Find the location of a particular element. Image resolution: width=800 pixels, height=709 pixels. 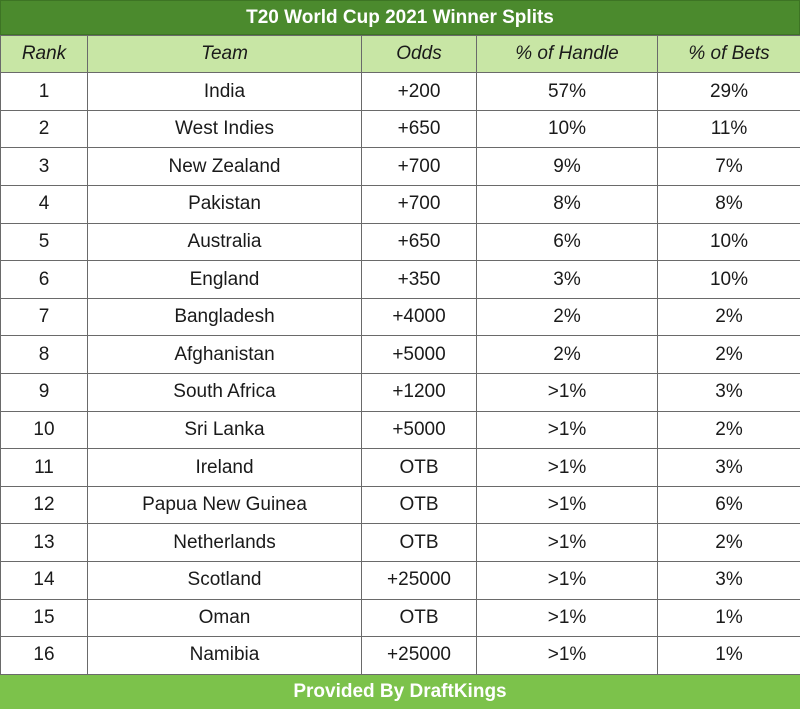

team-cell: Pakistan is located at coordinates (224, 204).